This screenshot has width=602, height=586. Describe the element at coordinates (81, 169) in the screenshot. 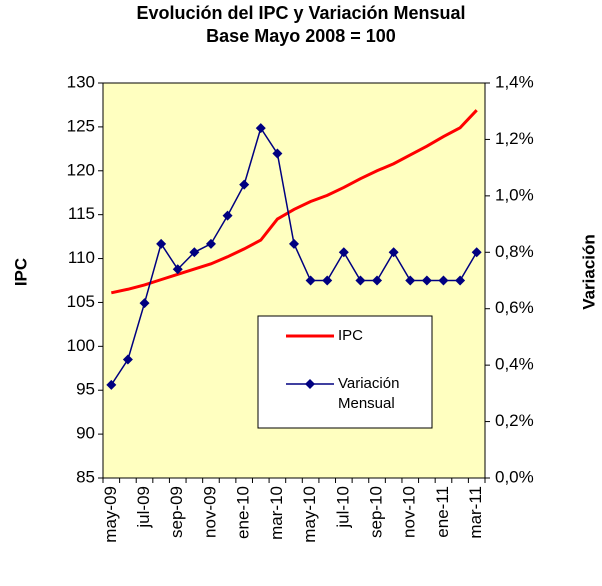

I see `y-tick-label: 120` at that location.